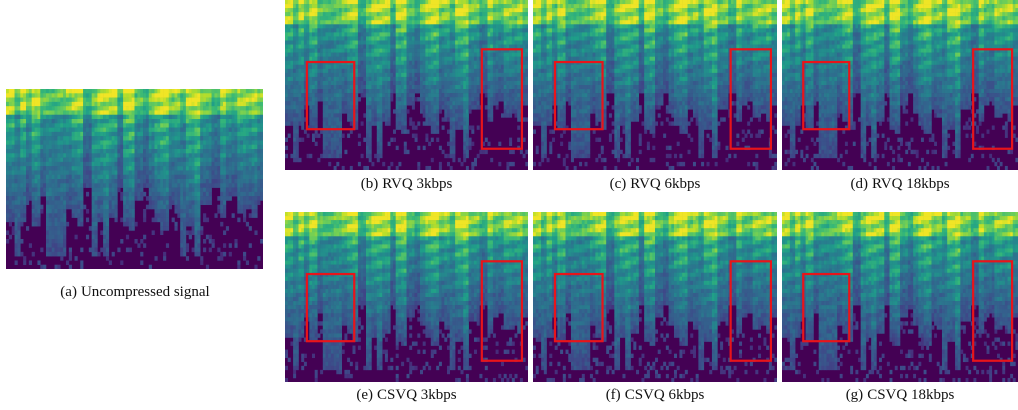 Image resolution: width=1018 pixels, height=410 pixels. I want to click on panel-caption: (d) RVQ 18kbps, so click(900, 184).